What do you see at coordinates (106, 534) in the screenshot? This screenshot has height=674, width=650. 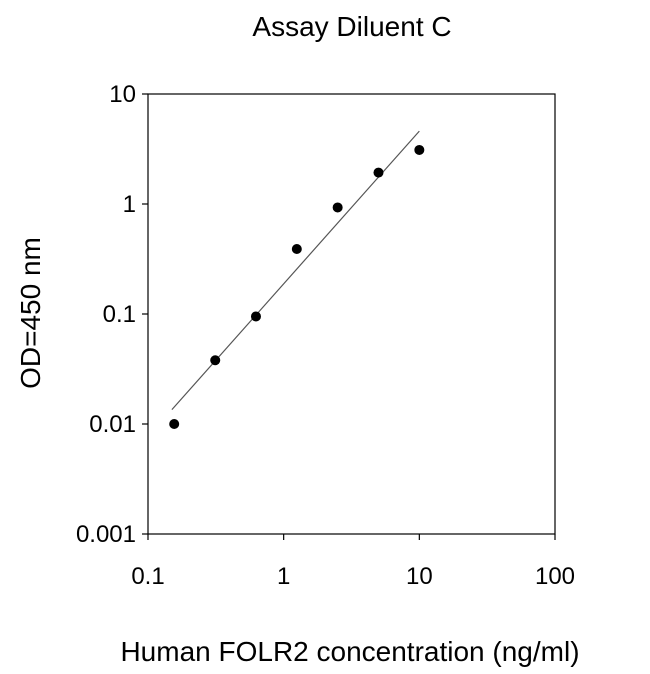 I see `y-tick-label: 0.001` at bounding box center [106, 534].